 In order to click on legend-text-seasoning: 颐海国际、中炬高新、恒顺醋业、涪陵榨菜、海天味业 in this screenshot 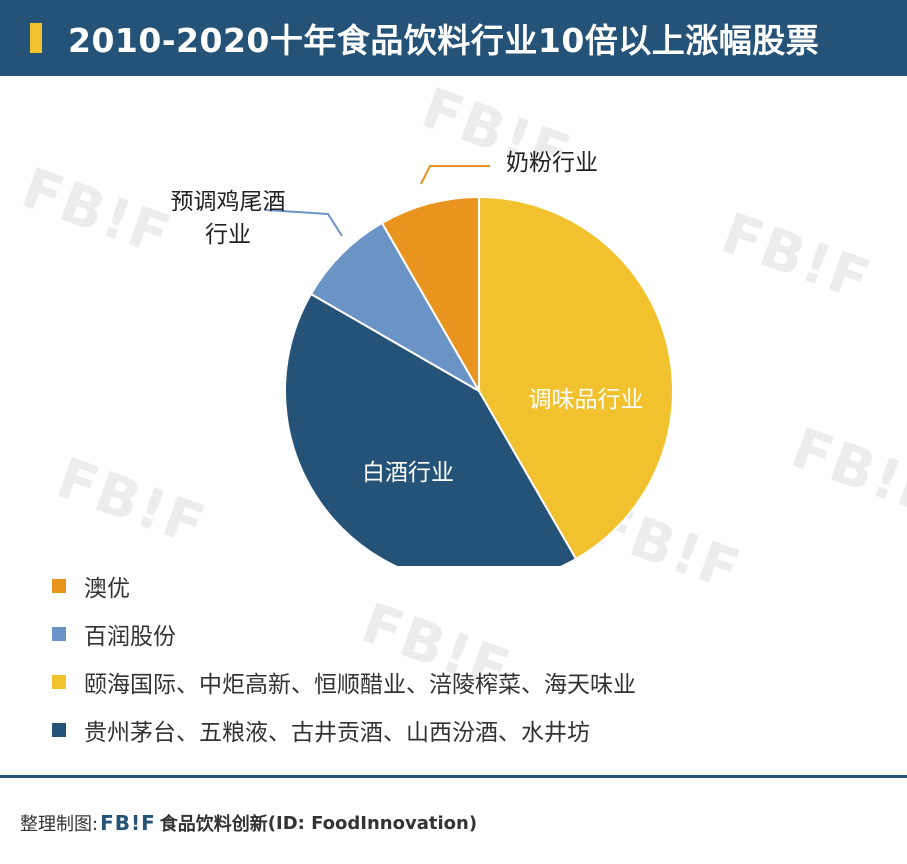, I will do `click(360, 685)`.